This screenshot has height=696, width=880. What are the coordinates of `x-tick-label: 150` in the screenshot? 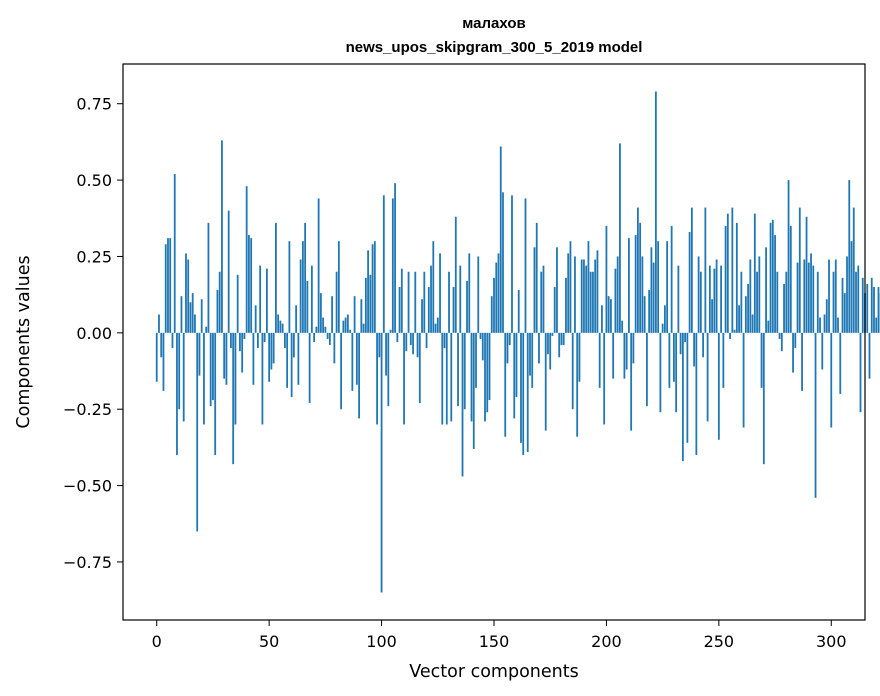 It's located at (494, 641).